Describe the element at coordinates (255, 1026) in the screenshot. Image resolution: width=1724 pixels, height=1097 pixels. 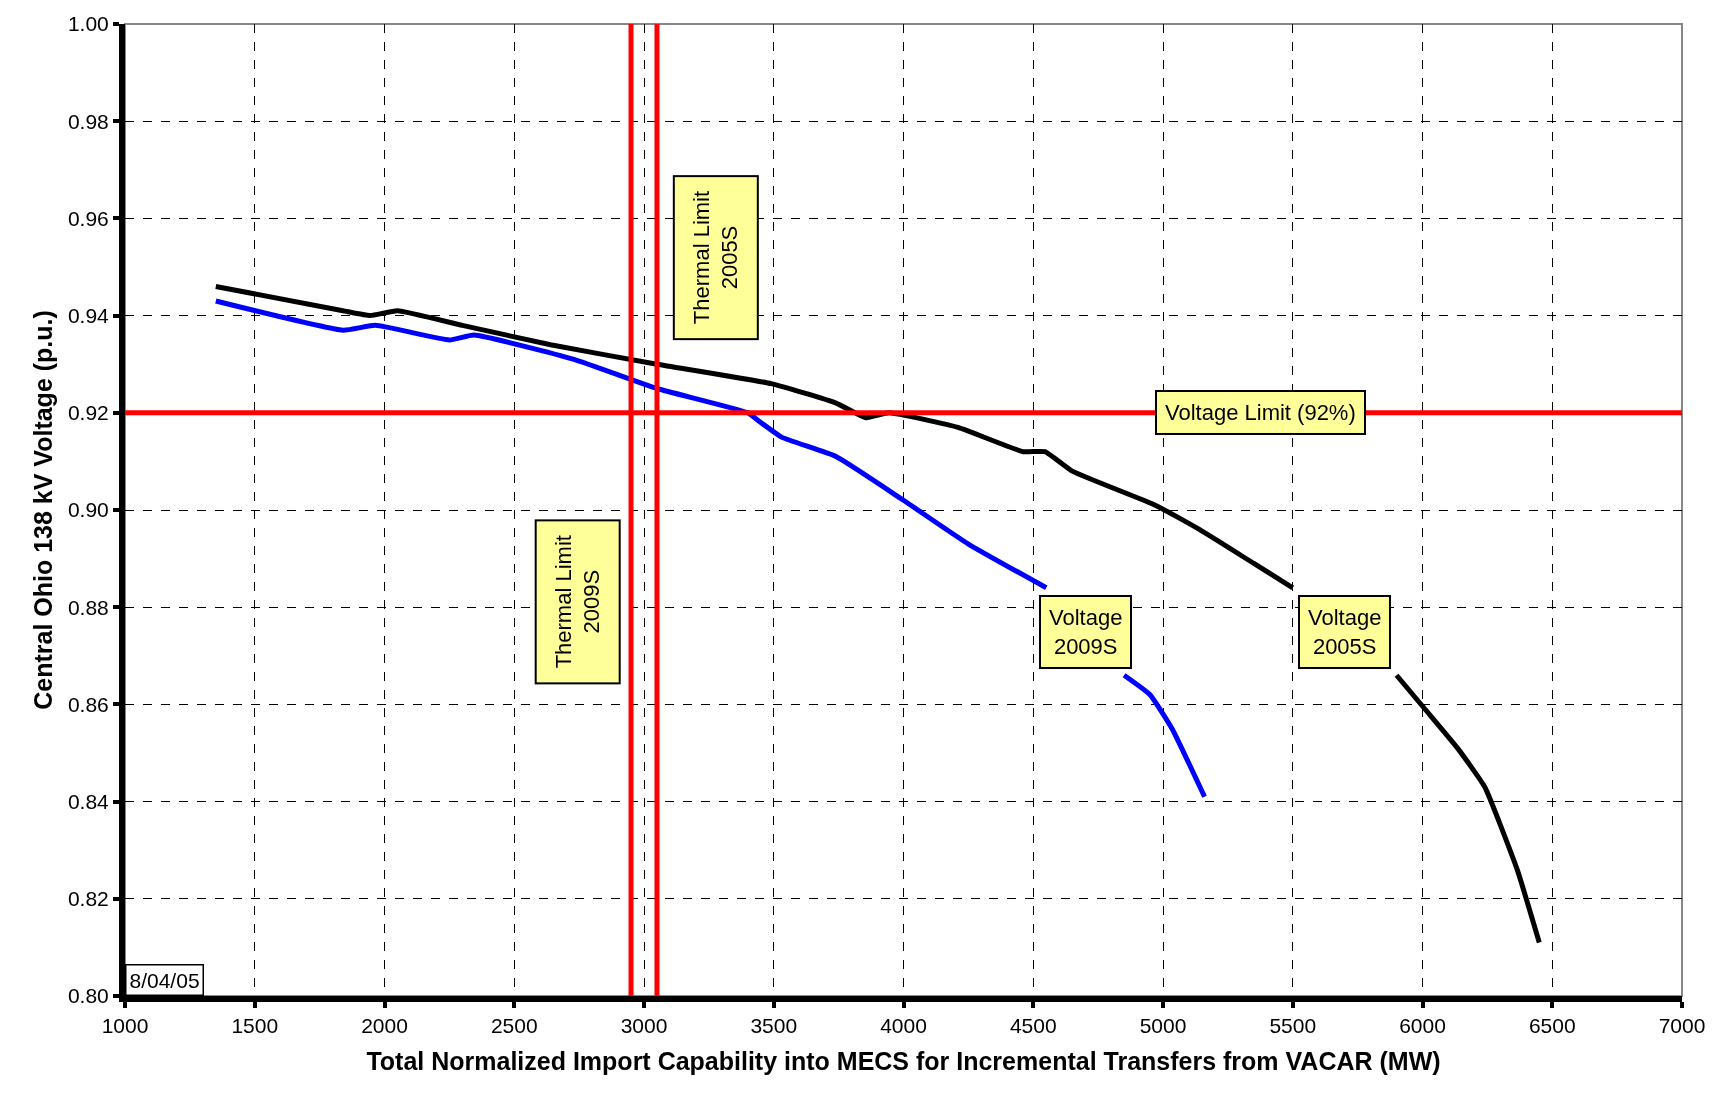
I see `x-tick-label: 1500` at that location.